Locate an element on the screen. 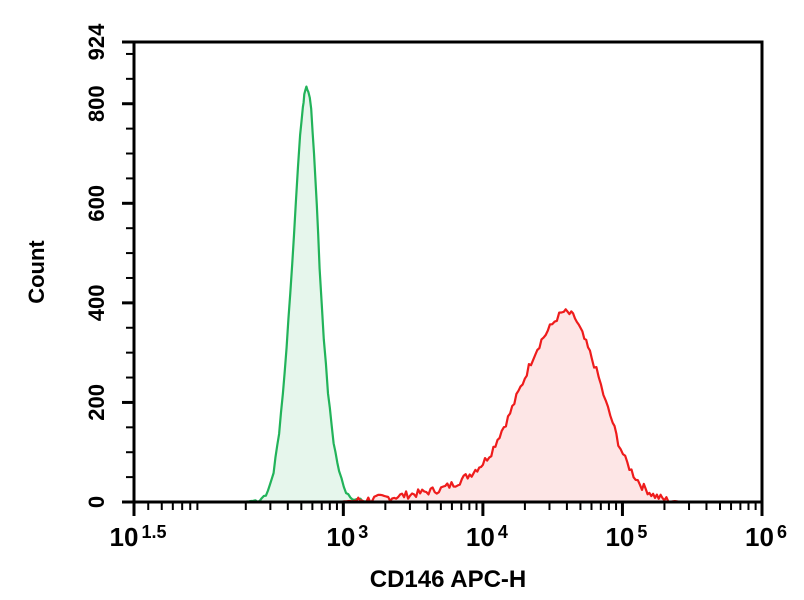  x-tick-label: 10 3 is located at coordinates (347, 537).